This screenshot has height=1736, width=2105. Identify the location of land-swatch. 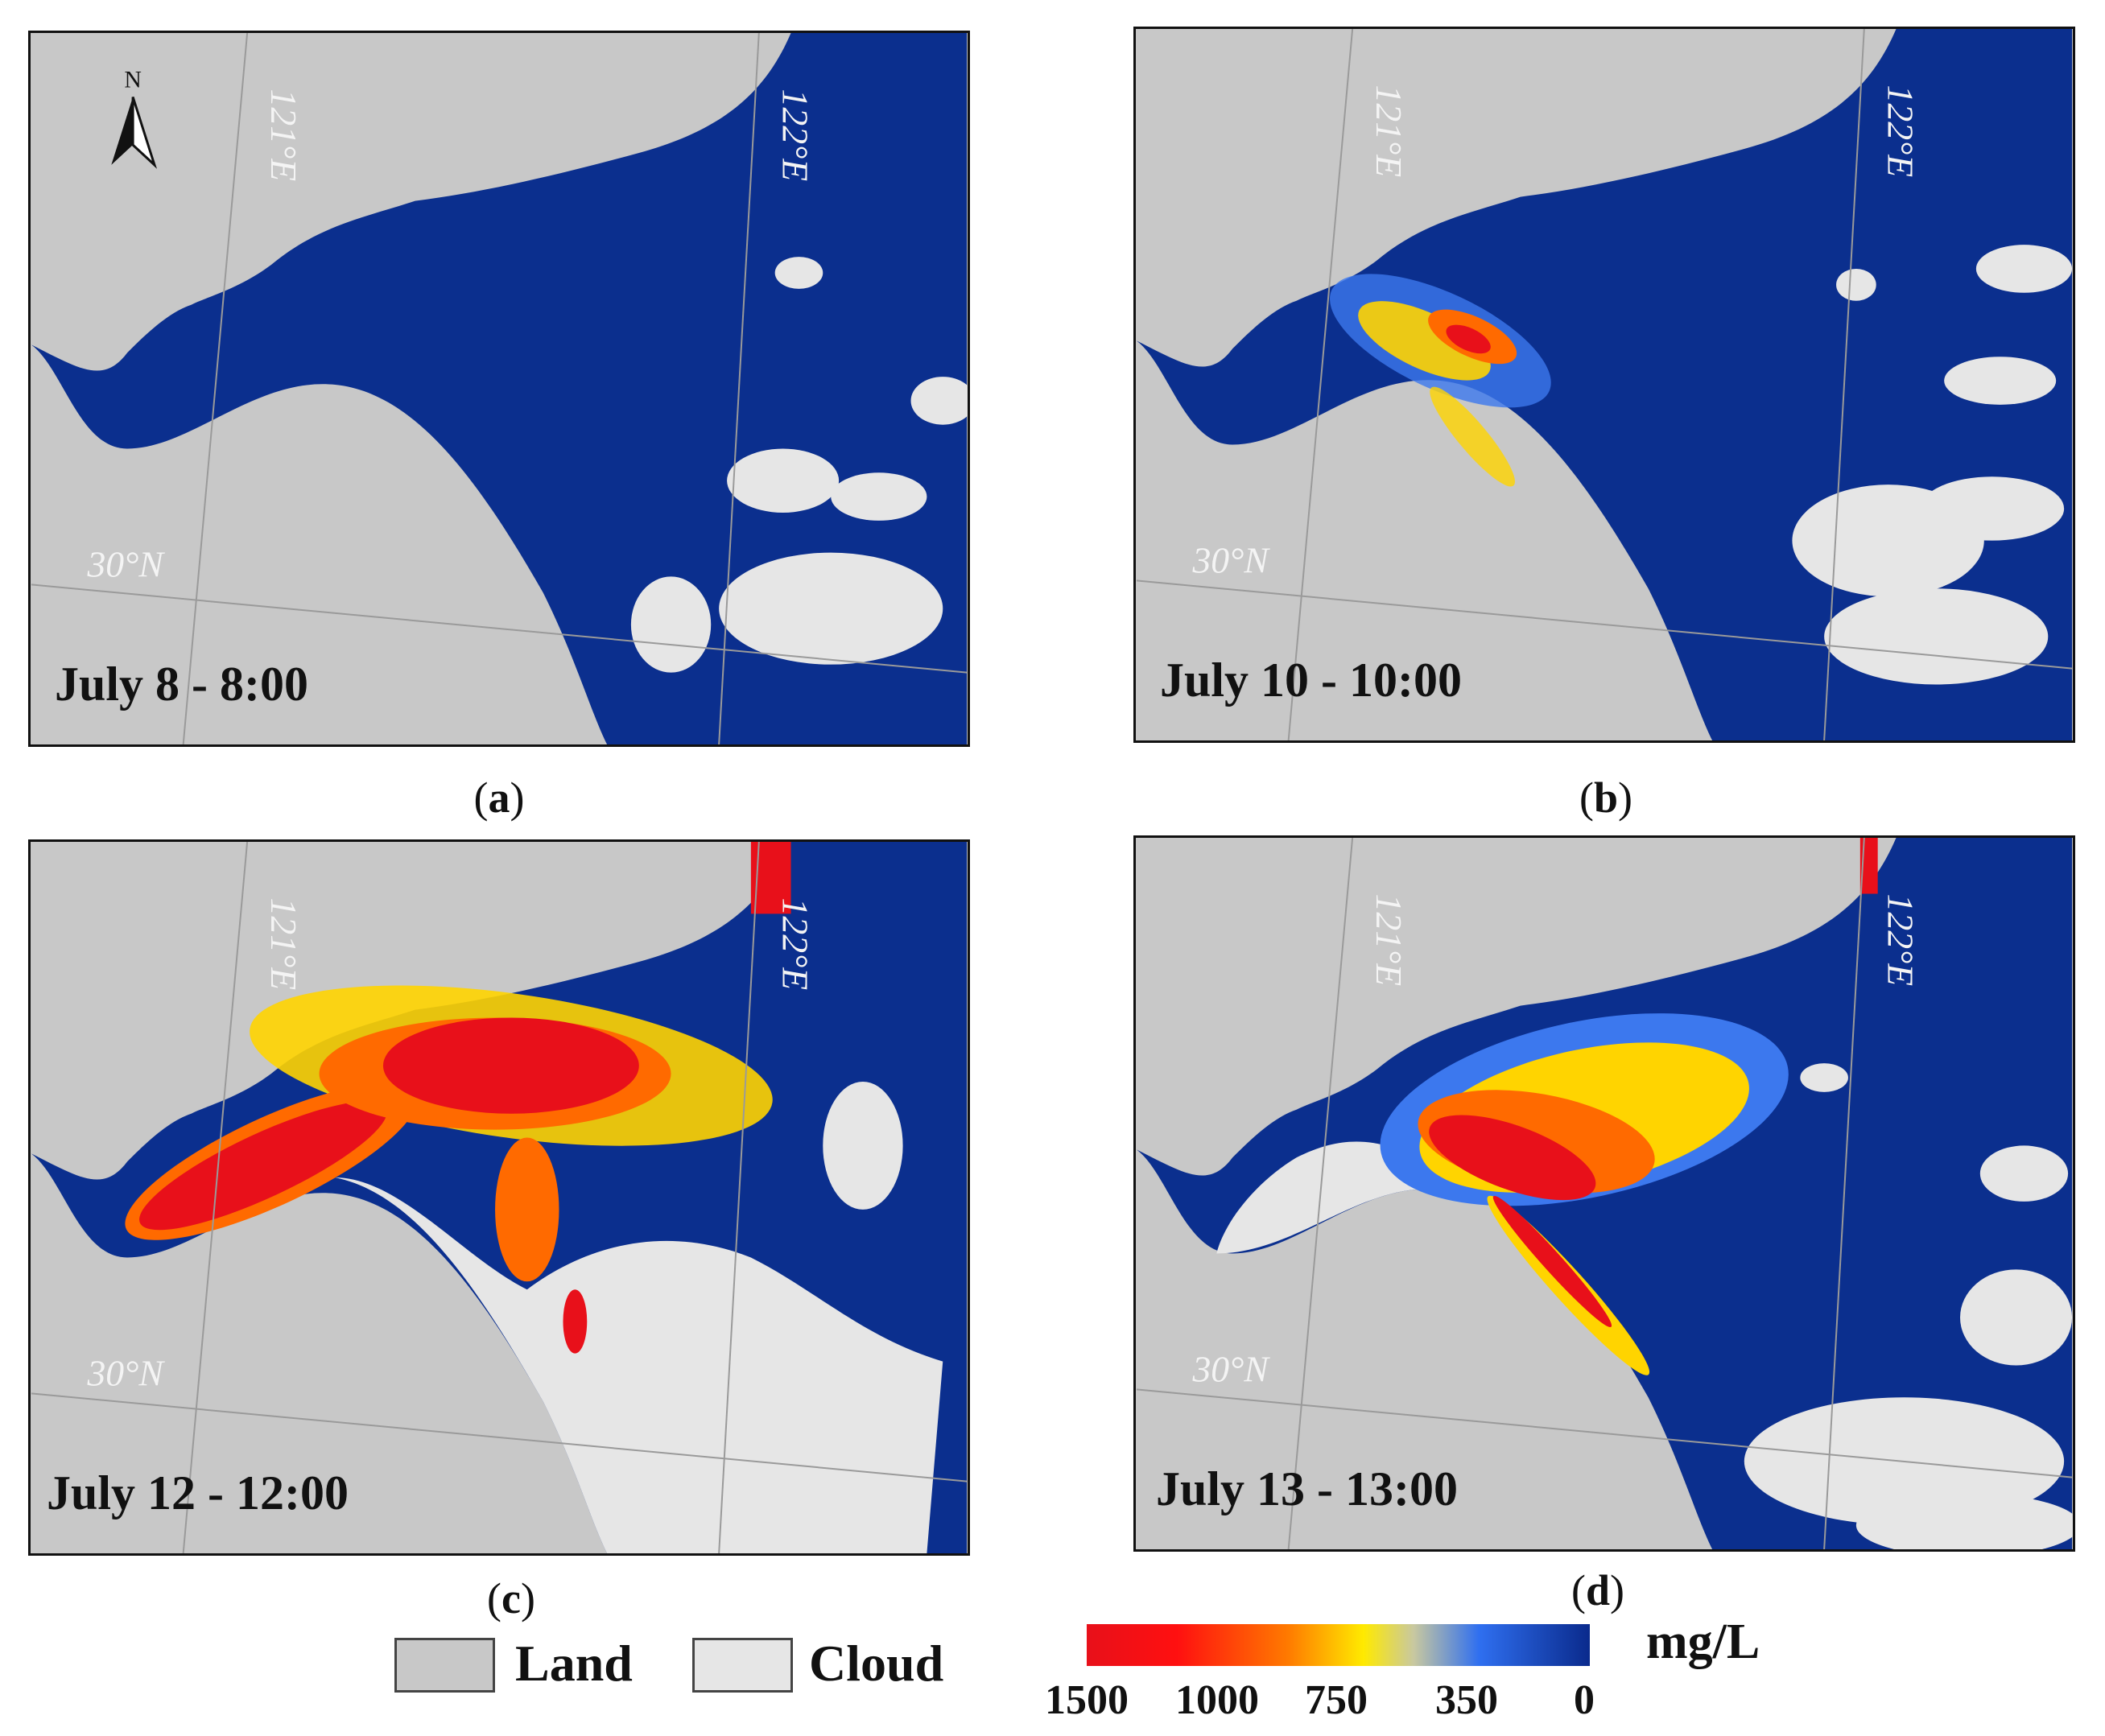
(444, 1665).